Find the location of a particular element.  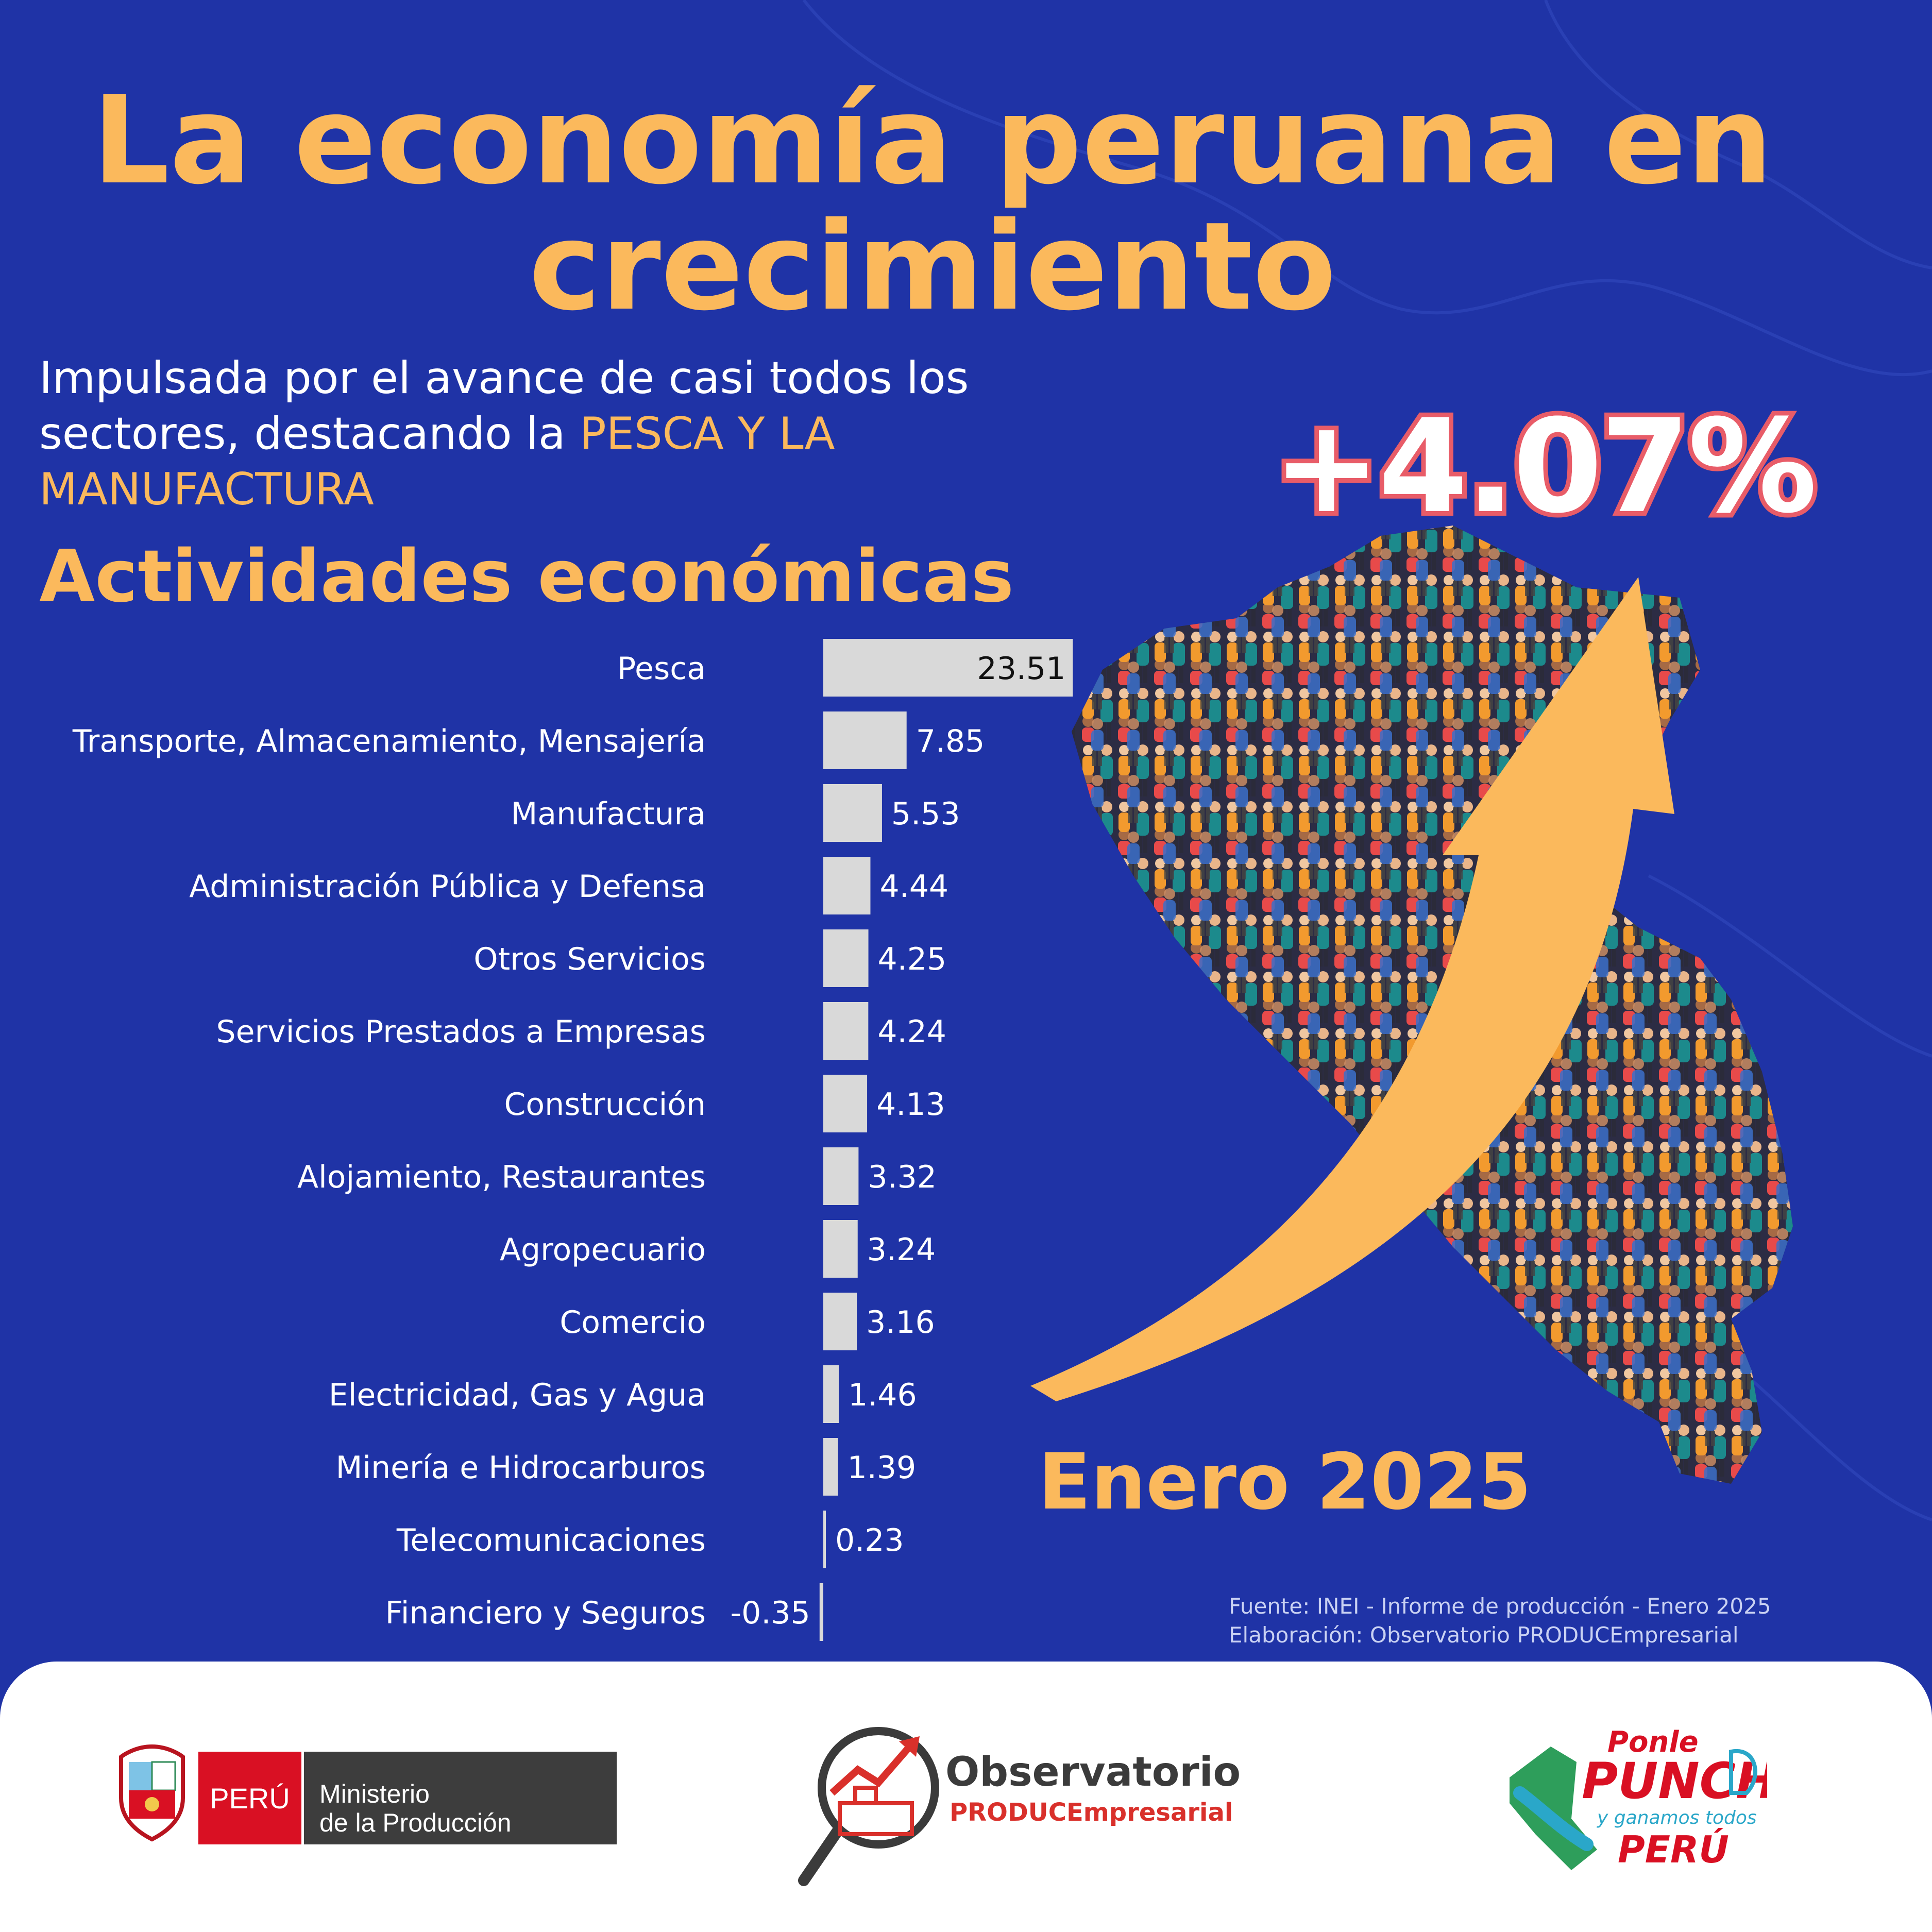

headline-value: +4.07% is located at coordinates (1545, 466).